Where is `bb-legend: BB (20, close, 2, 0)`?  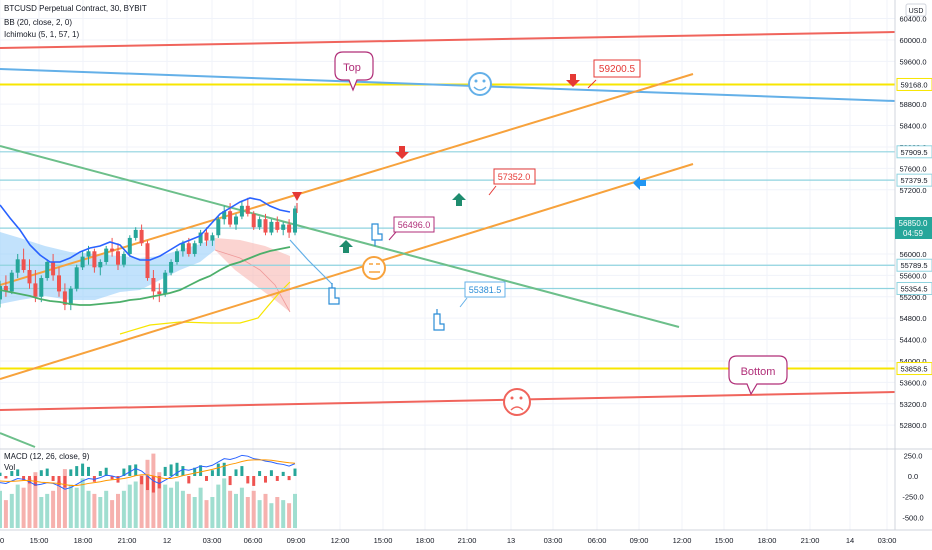
bb-legend: BB (20, close, 2, 0) is located at coordinates (38, 22).